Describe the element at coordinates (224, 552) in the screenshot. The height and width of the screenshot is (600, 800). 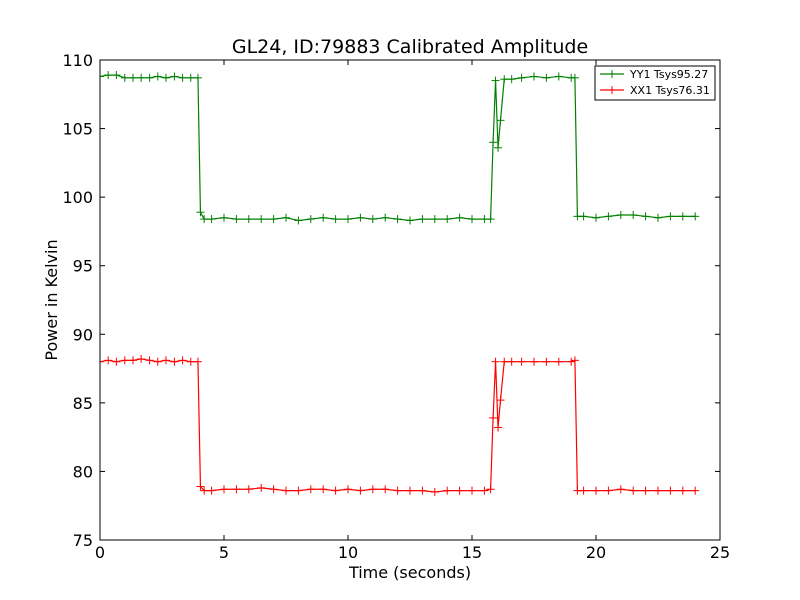
I see `x-tick-label: 5` at that location.